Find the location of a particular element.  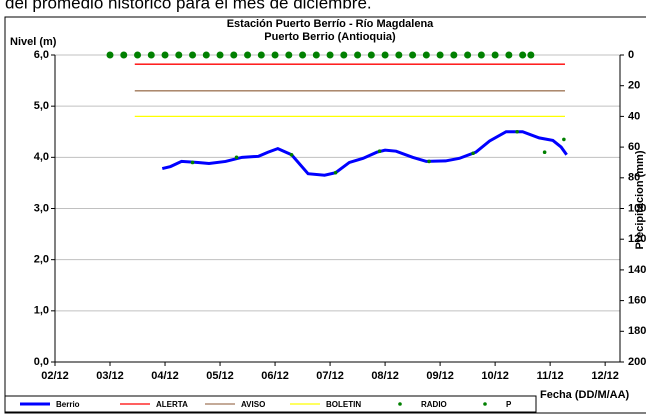

x-tick-label: 04/12 is located at coordinates (165, 376).